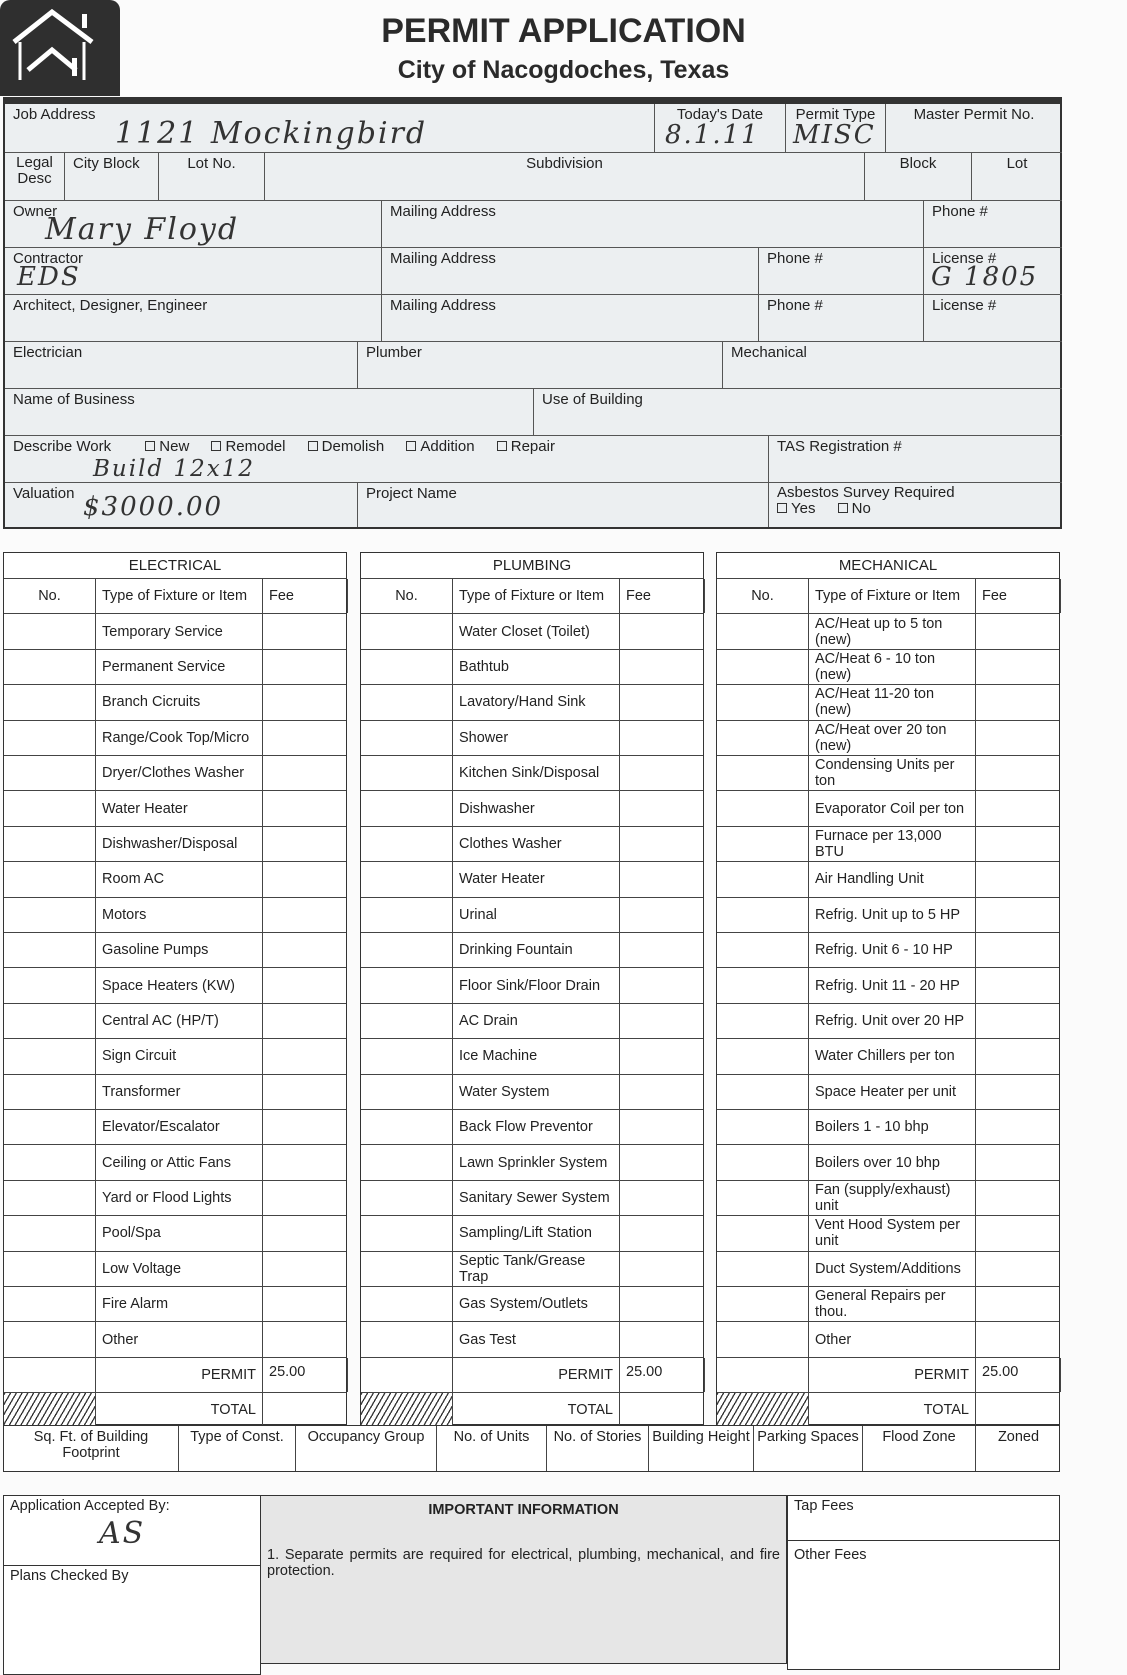  I want to click on building-info-field: Parking Spaces, so click(808, 1448).